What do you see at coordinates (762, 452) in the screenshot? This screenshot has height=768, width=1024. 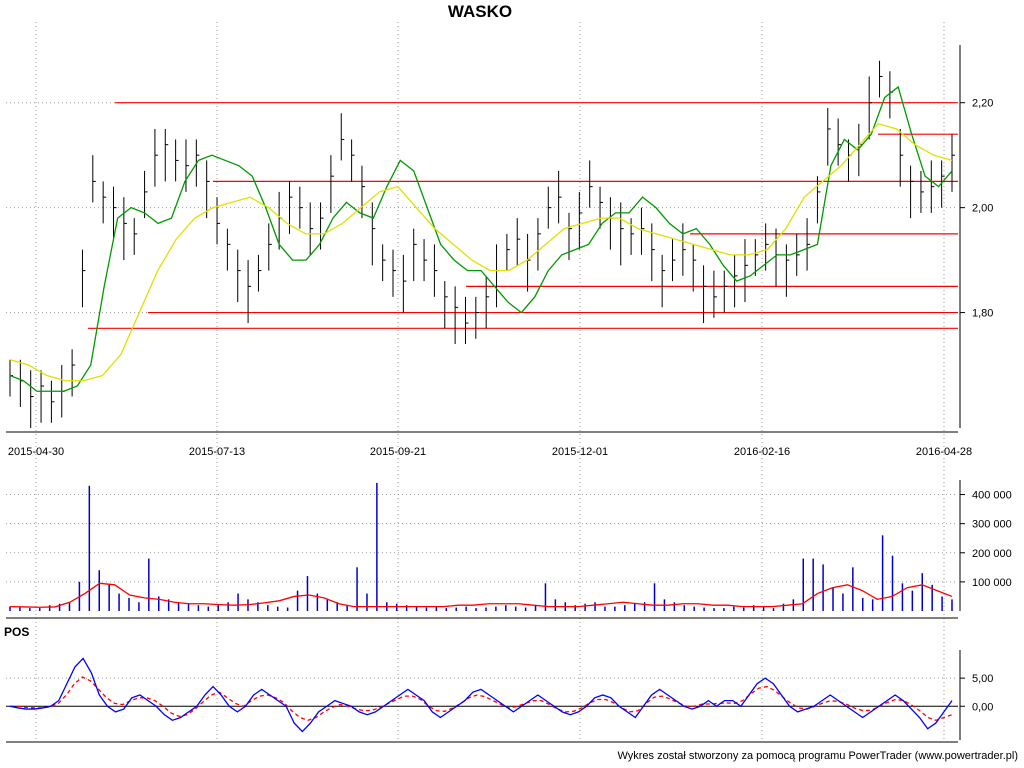 I see `x-tick-label: 2016-02-16` at bounding box center [762, 452].